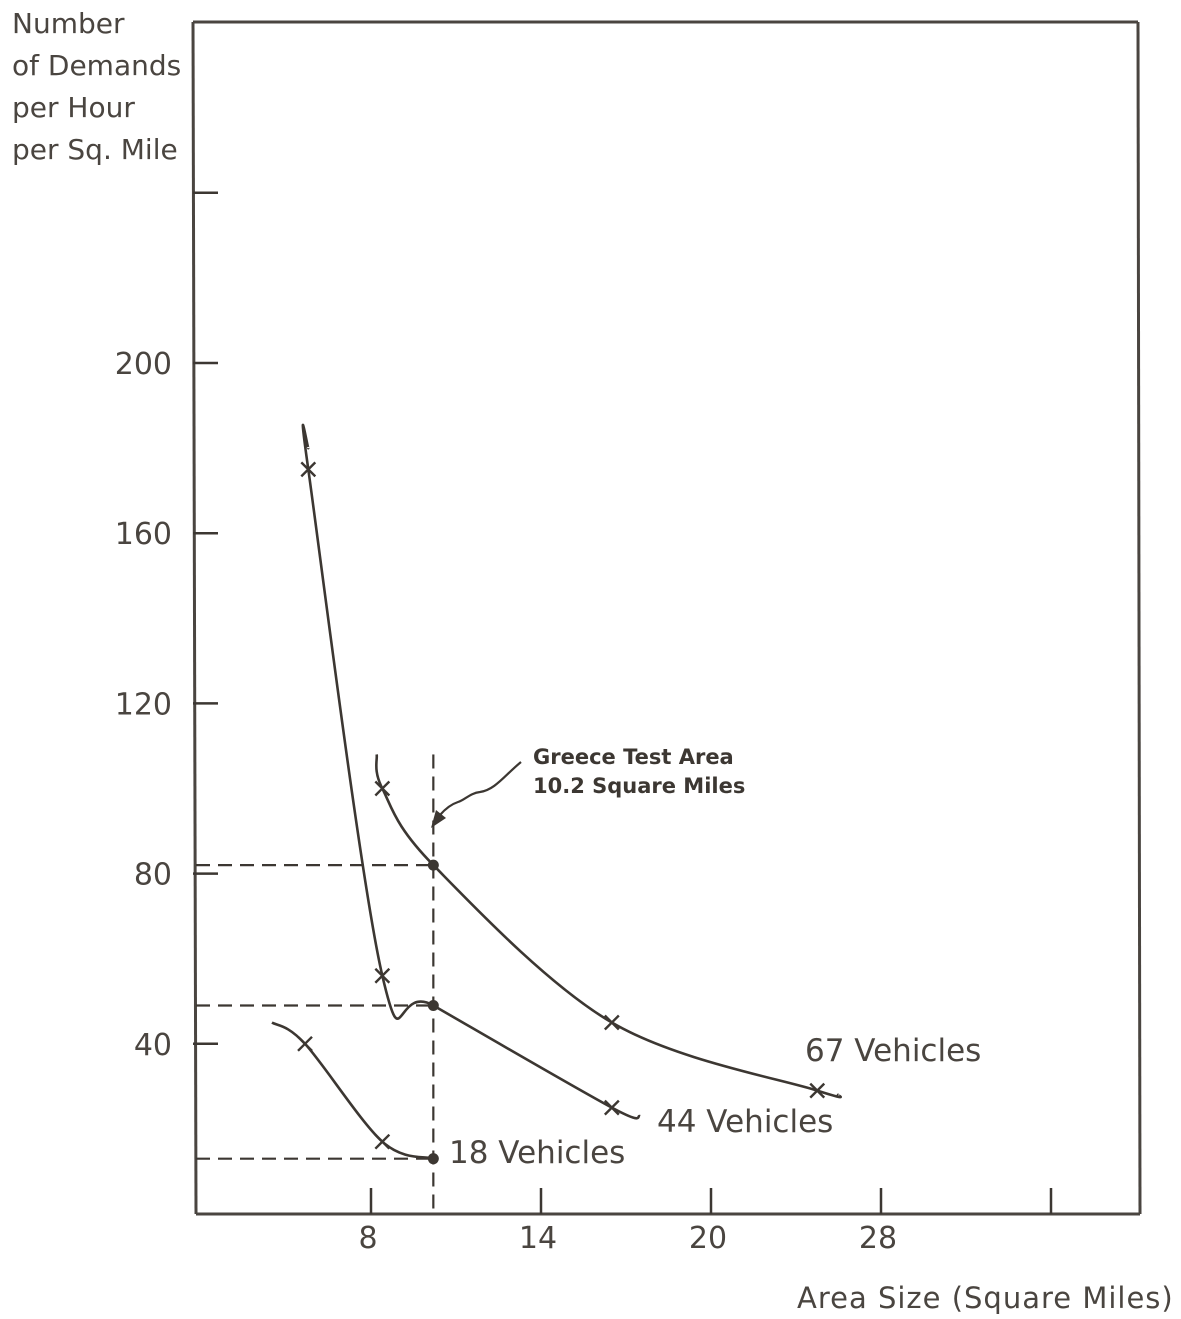 This screenshot has width=1181, height=1319. I want to click on frame-right, so click(1139, 618).